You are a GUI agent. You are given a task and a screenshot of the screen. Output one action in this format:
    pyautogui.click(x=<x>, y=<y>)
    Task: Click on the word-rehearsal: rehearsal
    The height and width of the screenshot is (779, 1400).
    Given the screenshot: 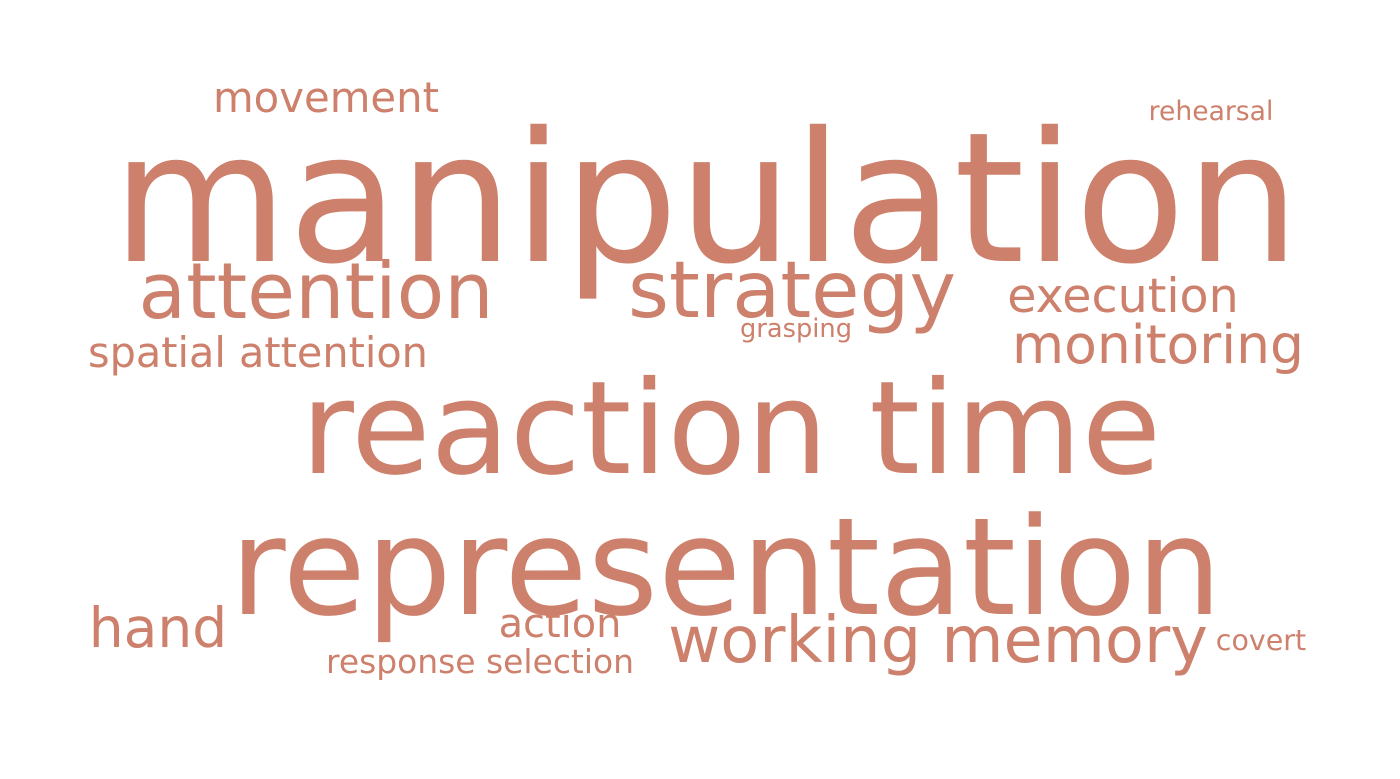 What is the action you would take?
    pyautogui.click(x=1211, y=111)
    